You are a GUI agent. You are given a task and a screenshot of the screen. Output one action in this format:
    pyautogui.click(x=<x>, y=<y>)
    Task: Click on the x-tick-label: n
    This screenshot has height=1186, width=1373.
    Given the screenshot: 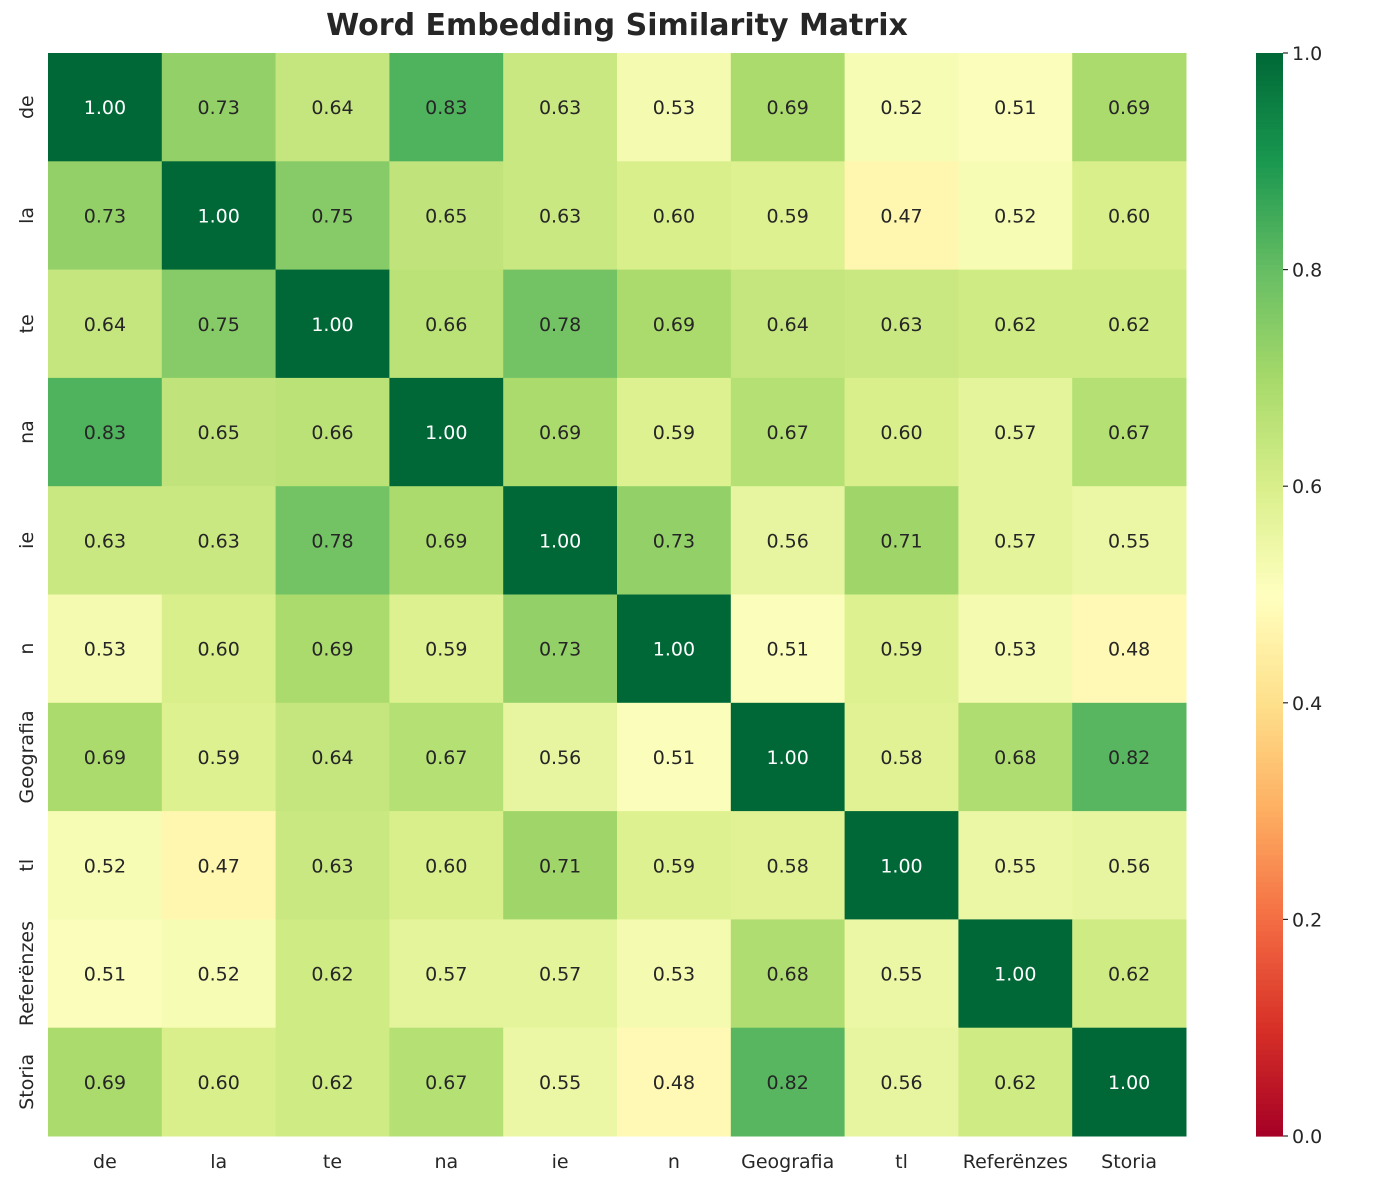 What is the action you would take?
    pyautogui.click(x=674, y=1162)
    